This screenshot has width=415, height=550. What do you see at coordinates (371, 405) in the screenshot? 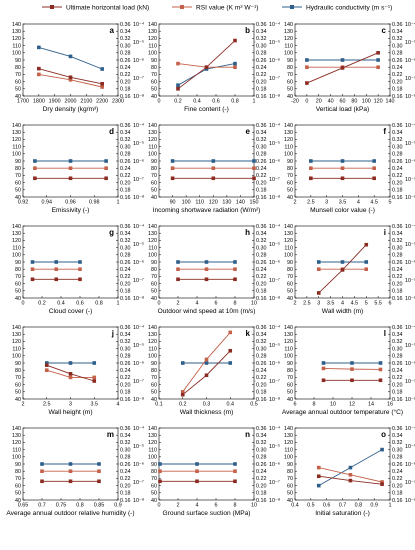
I see `x-tick-label: 14` at bounding box center [371, 405].